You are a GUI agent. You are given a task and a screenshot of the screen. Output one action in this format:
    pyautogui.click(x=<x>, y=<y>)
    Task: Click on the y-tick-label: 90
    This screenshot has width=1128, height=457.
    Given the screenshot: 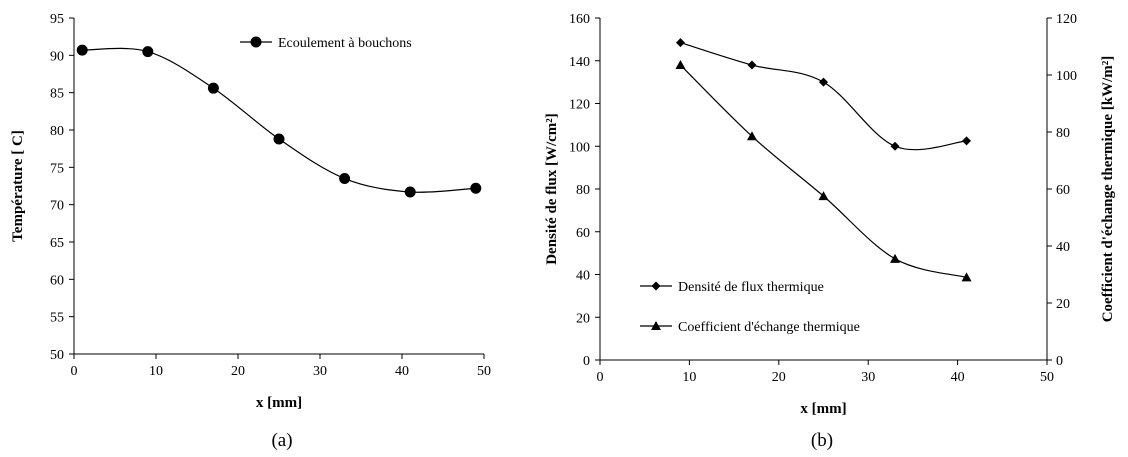 What is the action you would take?
    pyautogui.click(x=57, y=56)
    